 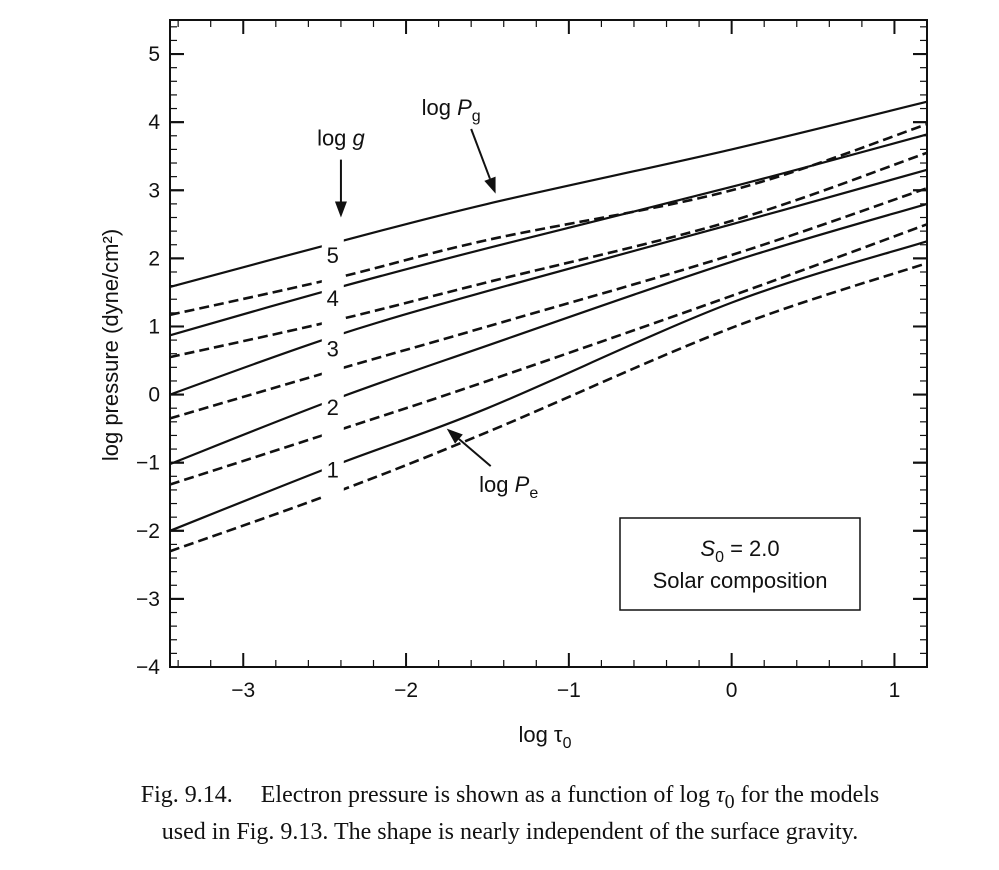 What do you see at coordinates (154, 190) in the screenshot?
I see `y-tick-label: 3` at bounding box center [154, 190].